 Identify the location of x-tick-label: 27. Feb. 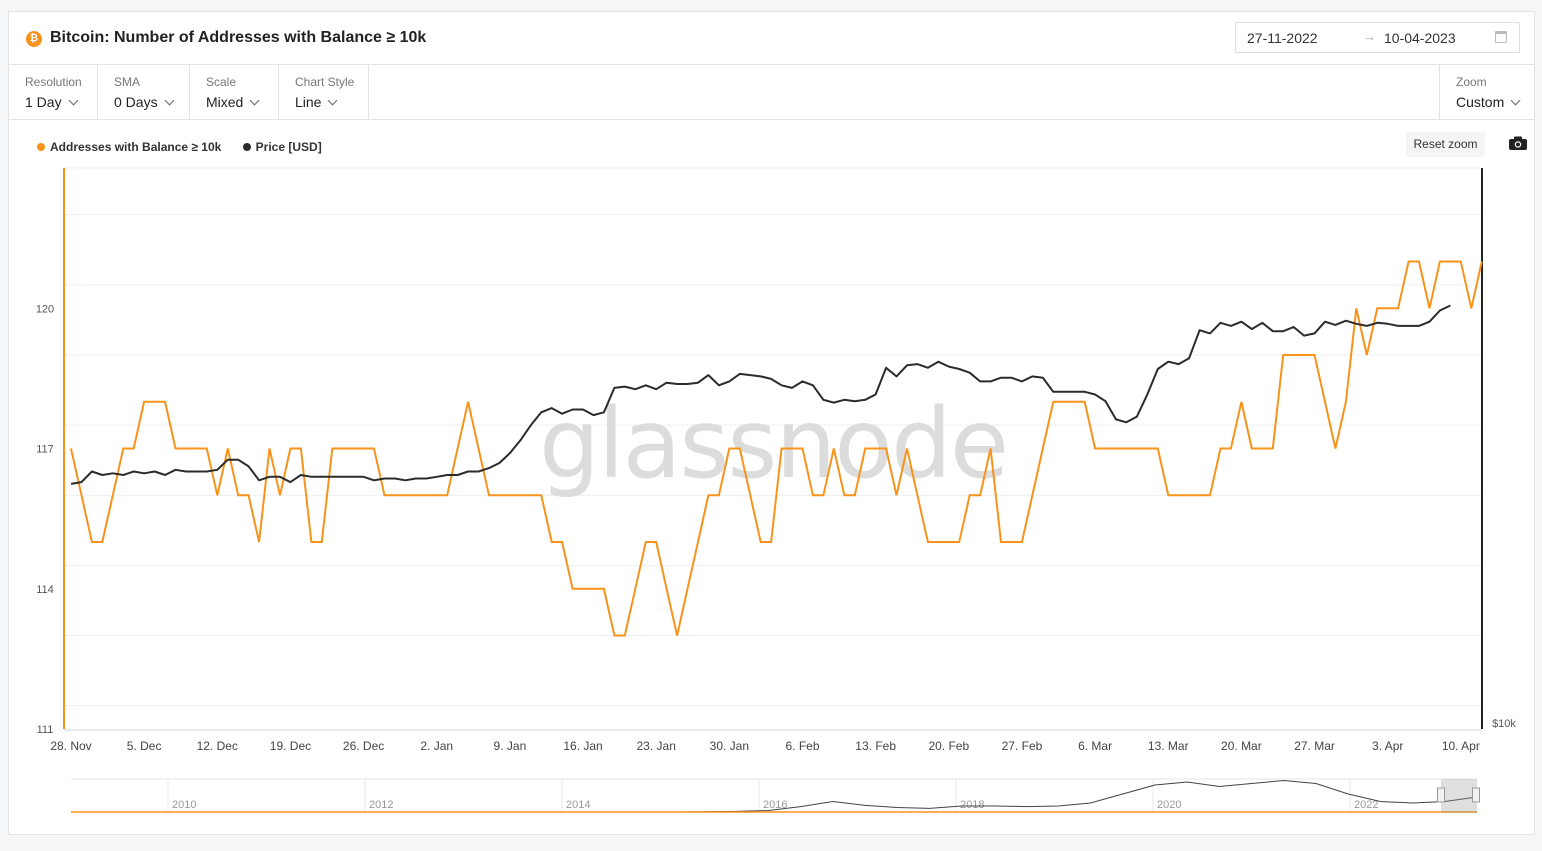
(1022, 746).